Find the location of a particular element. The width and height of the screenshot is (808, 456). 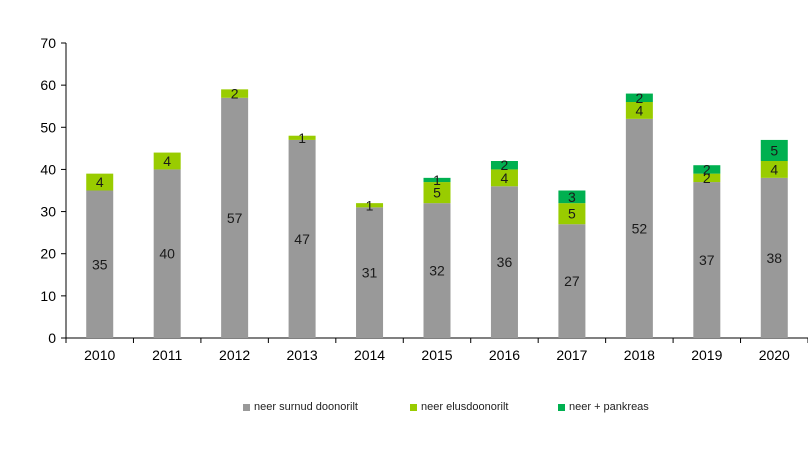

legend-label: neer + pankreas is located at coordinates (609, 407).